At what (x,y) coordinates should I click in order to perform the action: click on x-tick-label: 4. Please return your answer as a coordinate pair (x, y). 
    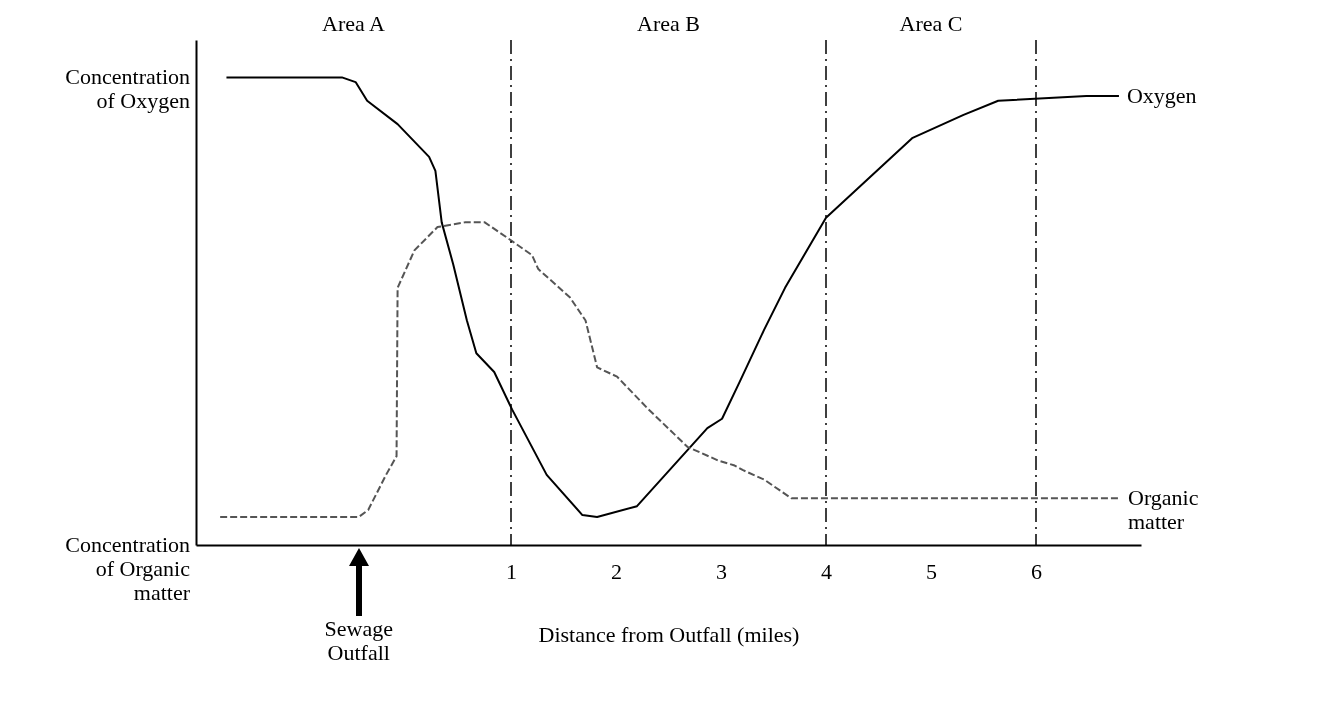
    Looking at the image, I should click on (826, 571).